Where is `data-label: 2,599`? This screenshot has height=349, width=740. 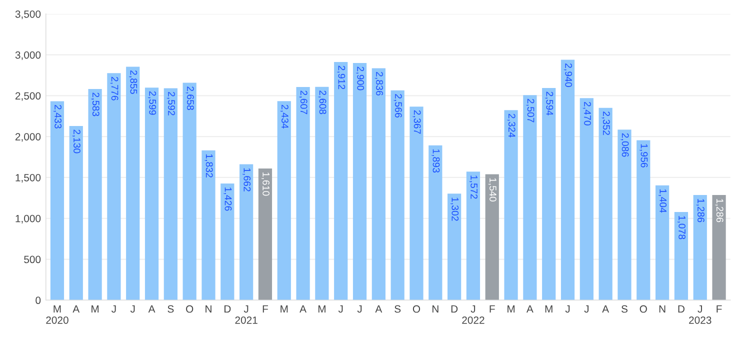 data-label: 2,599 is located at coordinates (152, 103).